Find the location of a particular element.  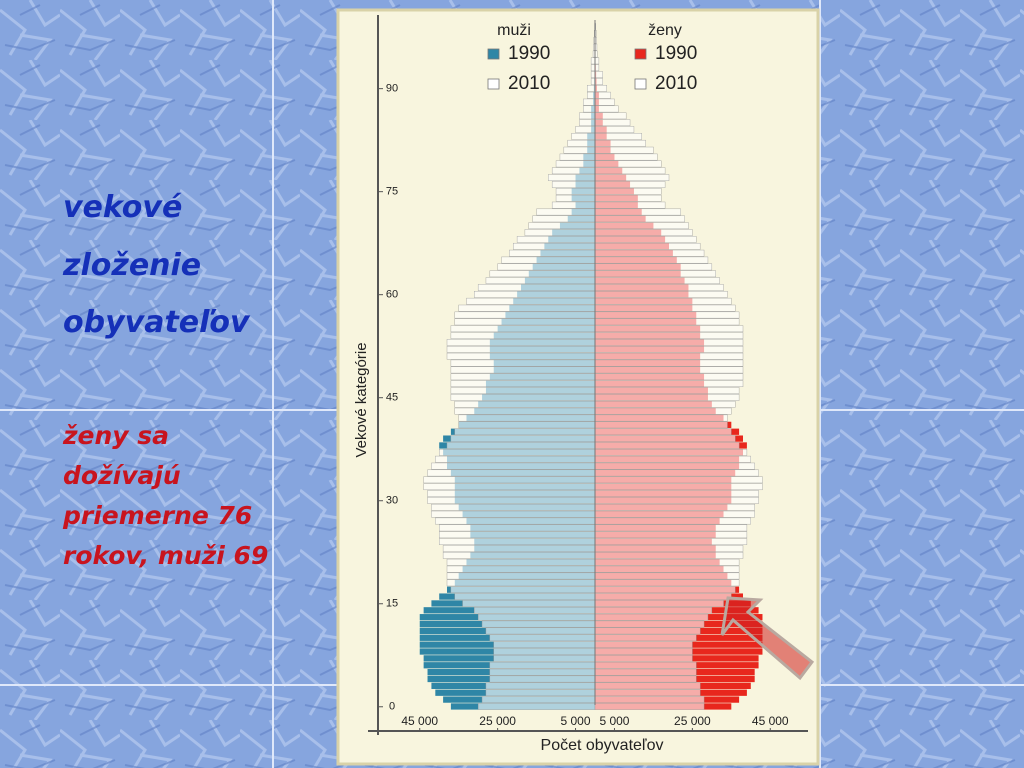

legend-group-title: ženy is located at coordinates (665, 30).